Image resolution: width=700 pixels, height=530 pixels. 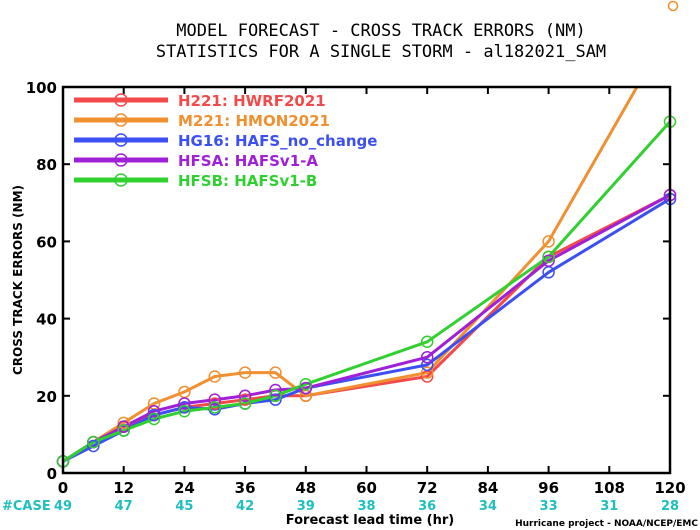 I want to click on case-count: 33, so click(x=549, y=506).